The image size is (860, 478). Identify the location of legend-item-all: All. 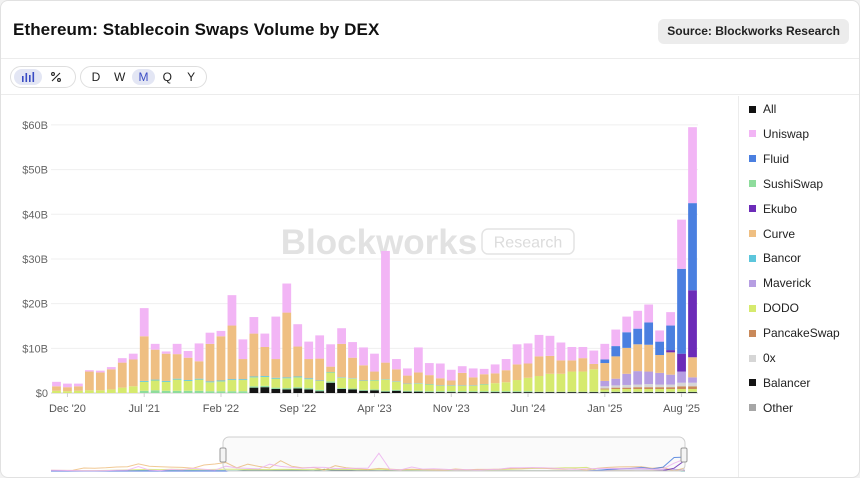
(762, 109).